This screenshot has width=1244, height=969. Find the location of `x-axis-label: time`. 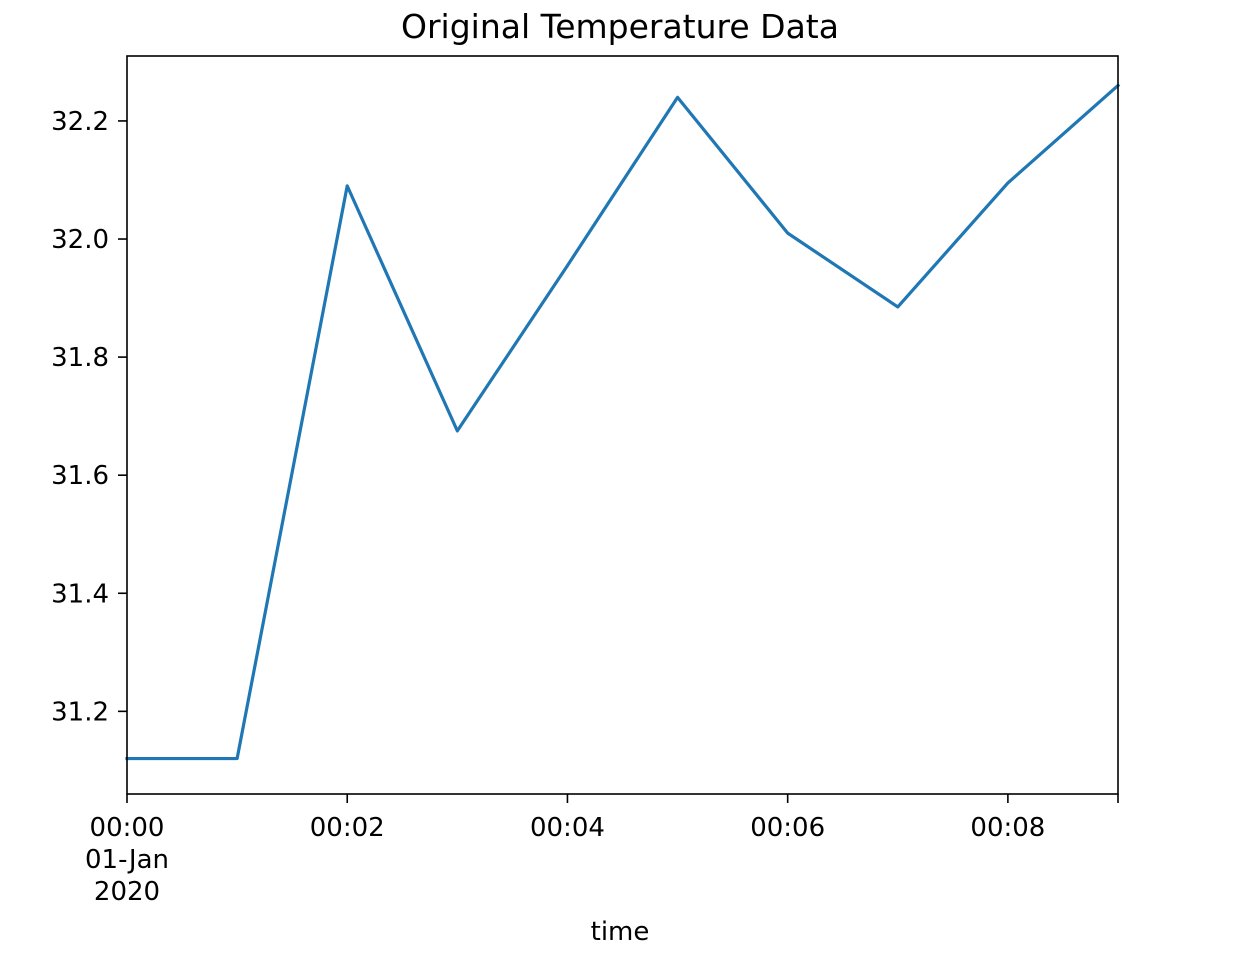

x-axis-label: time is located at coordinates (620, 932).